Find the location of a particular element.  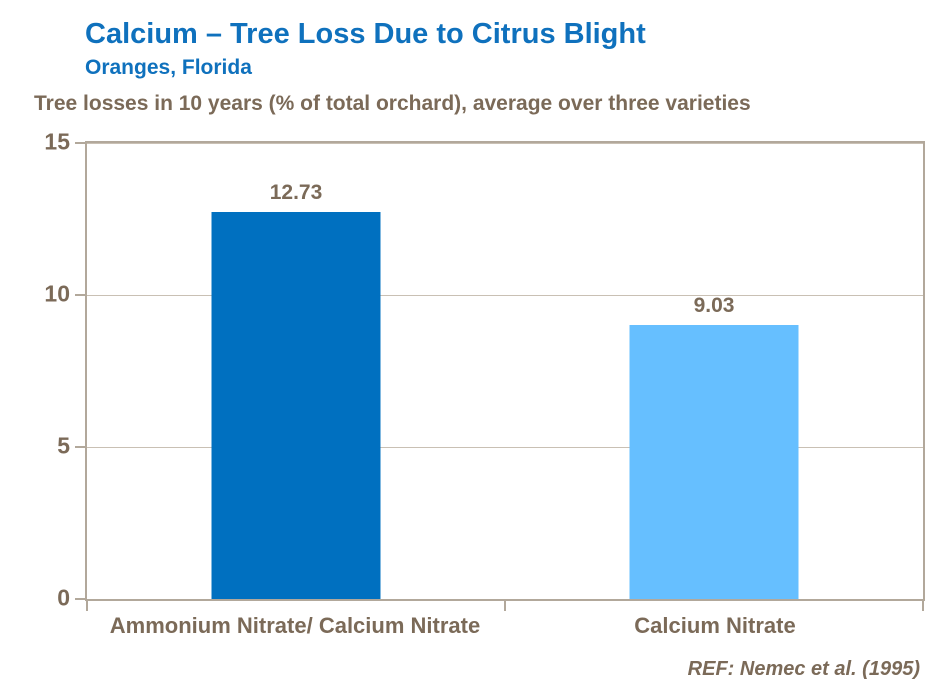

y-tick-label: 5 is located at coordinates (63, 445).